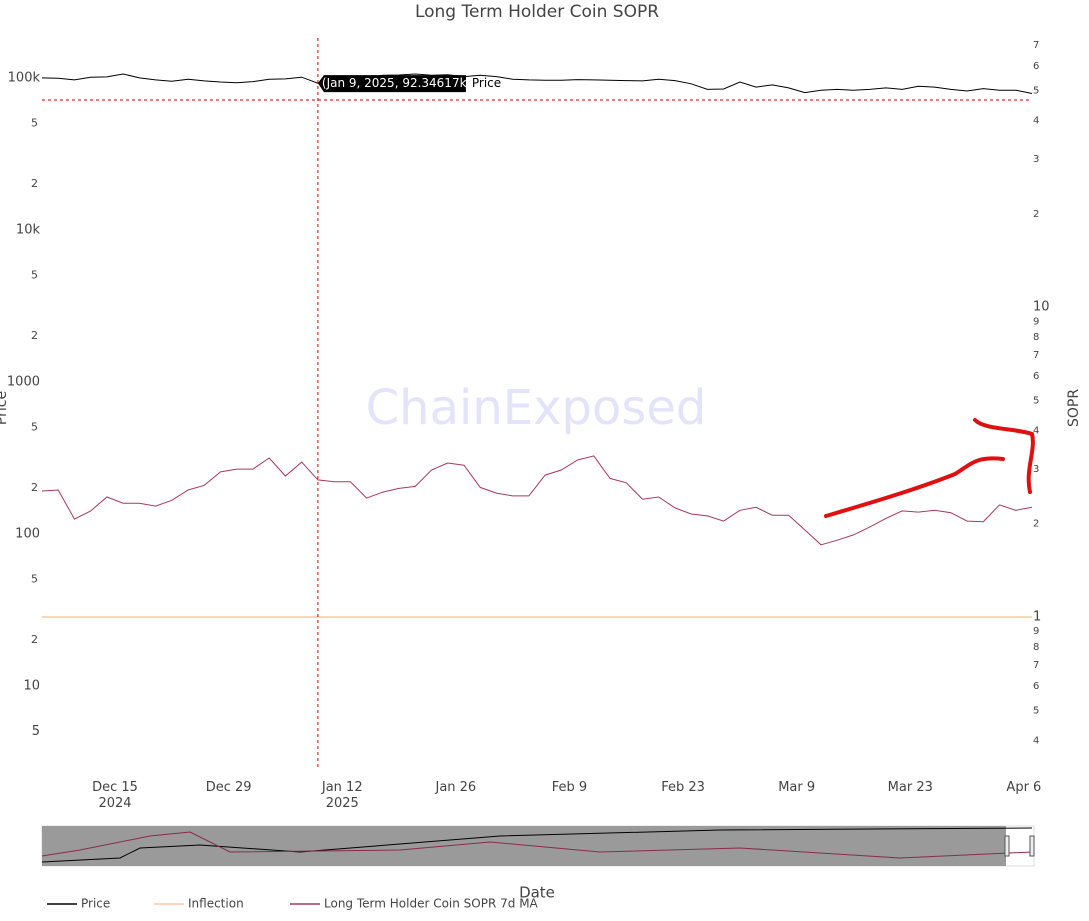 Image resolution: width=1089 pixels, height=921 pixels. What do you see at coordinates (537, 893) in the screenshot?
I see `x-axis-title: Date` at bounding box center [537, 893].